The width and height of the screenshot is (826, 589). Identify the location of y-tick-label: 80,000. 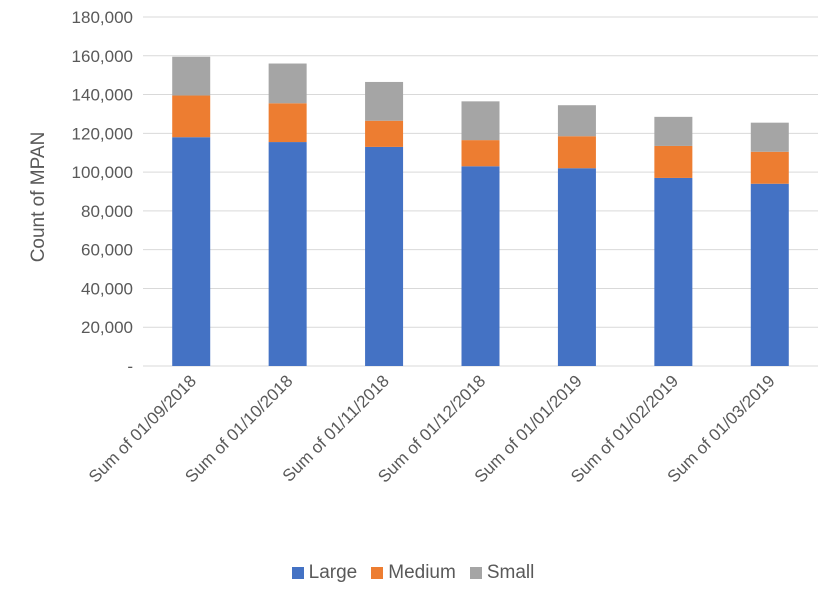
(107, 211).